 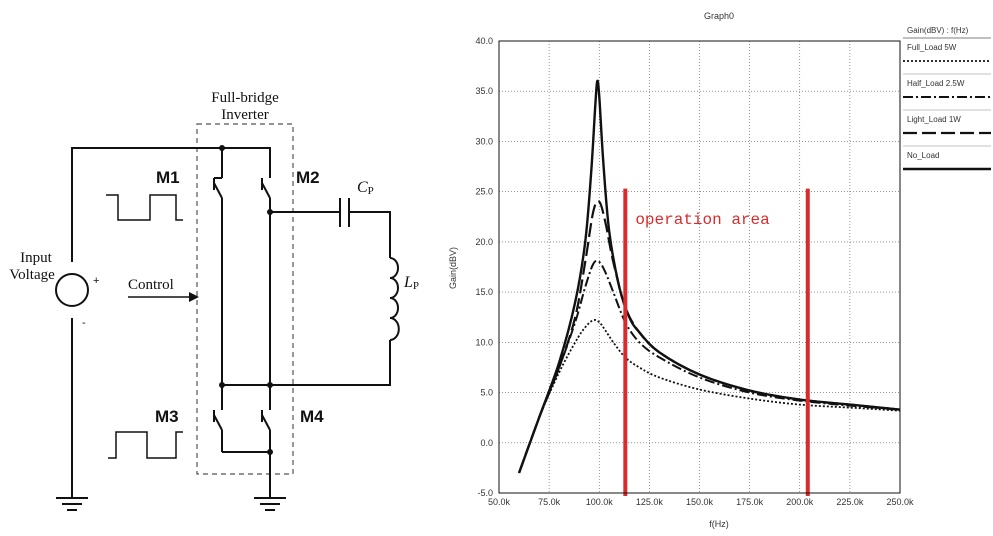 I want to click on switch-m1-label: M1, so click(x=168, y=177).